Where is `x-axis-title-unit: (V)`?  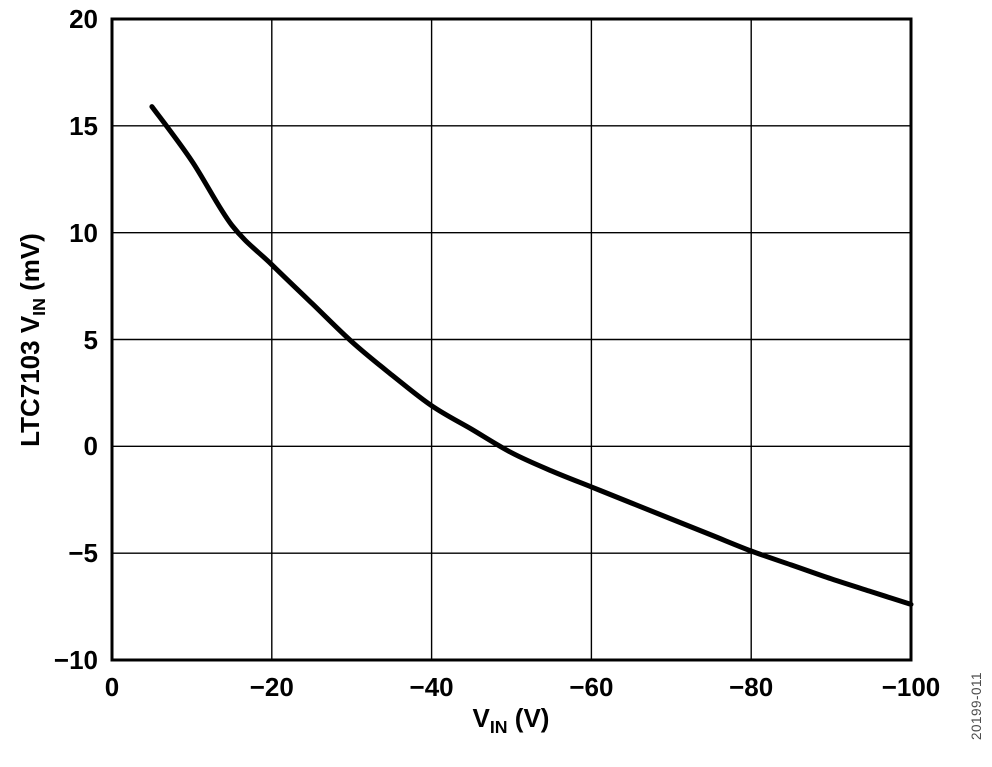 x-axis-title-unit: (V) is located at coordinates (528, 718).